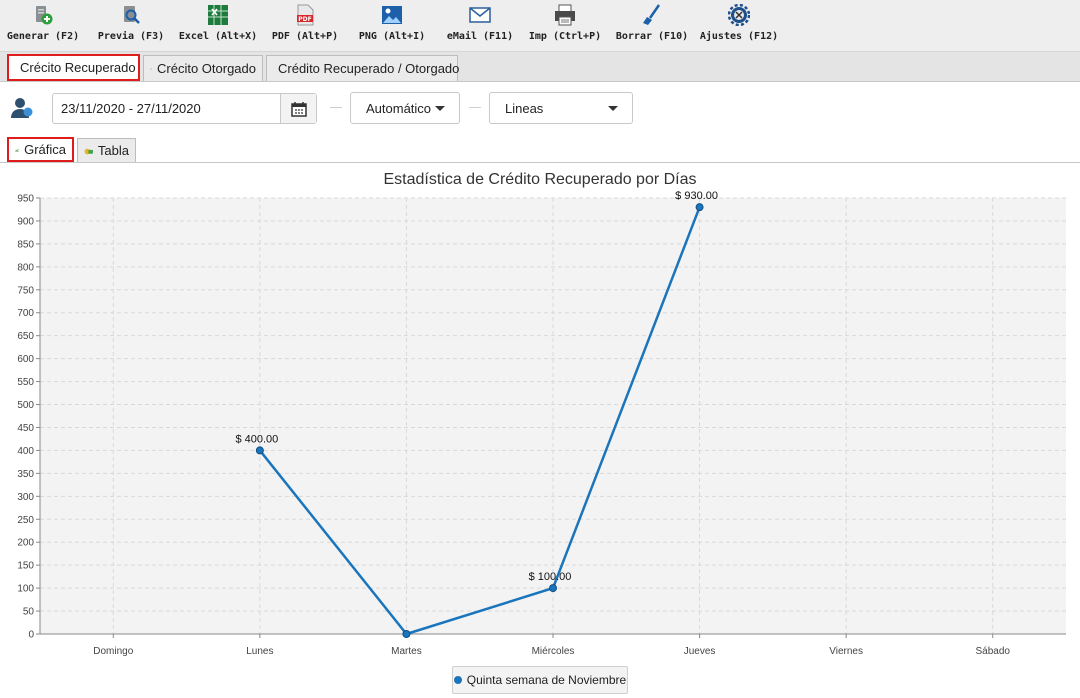 The height and width of the screenshot is (698, 1080). I want to click on y-tick-label: 950, so click(25, 199).